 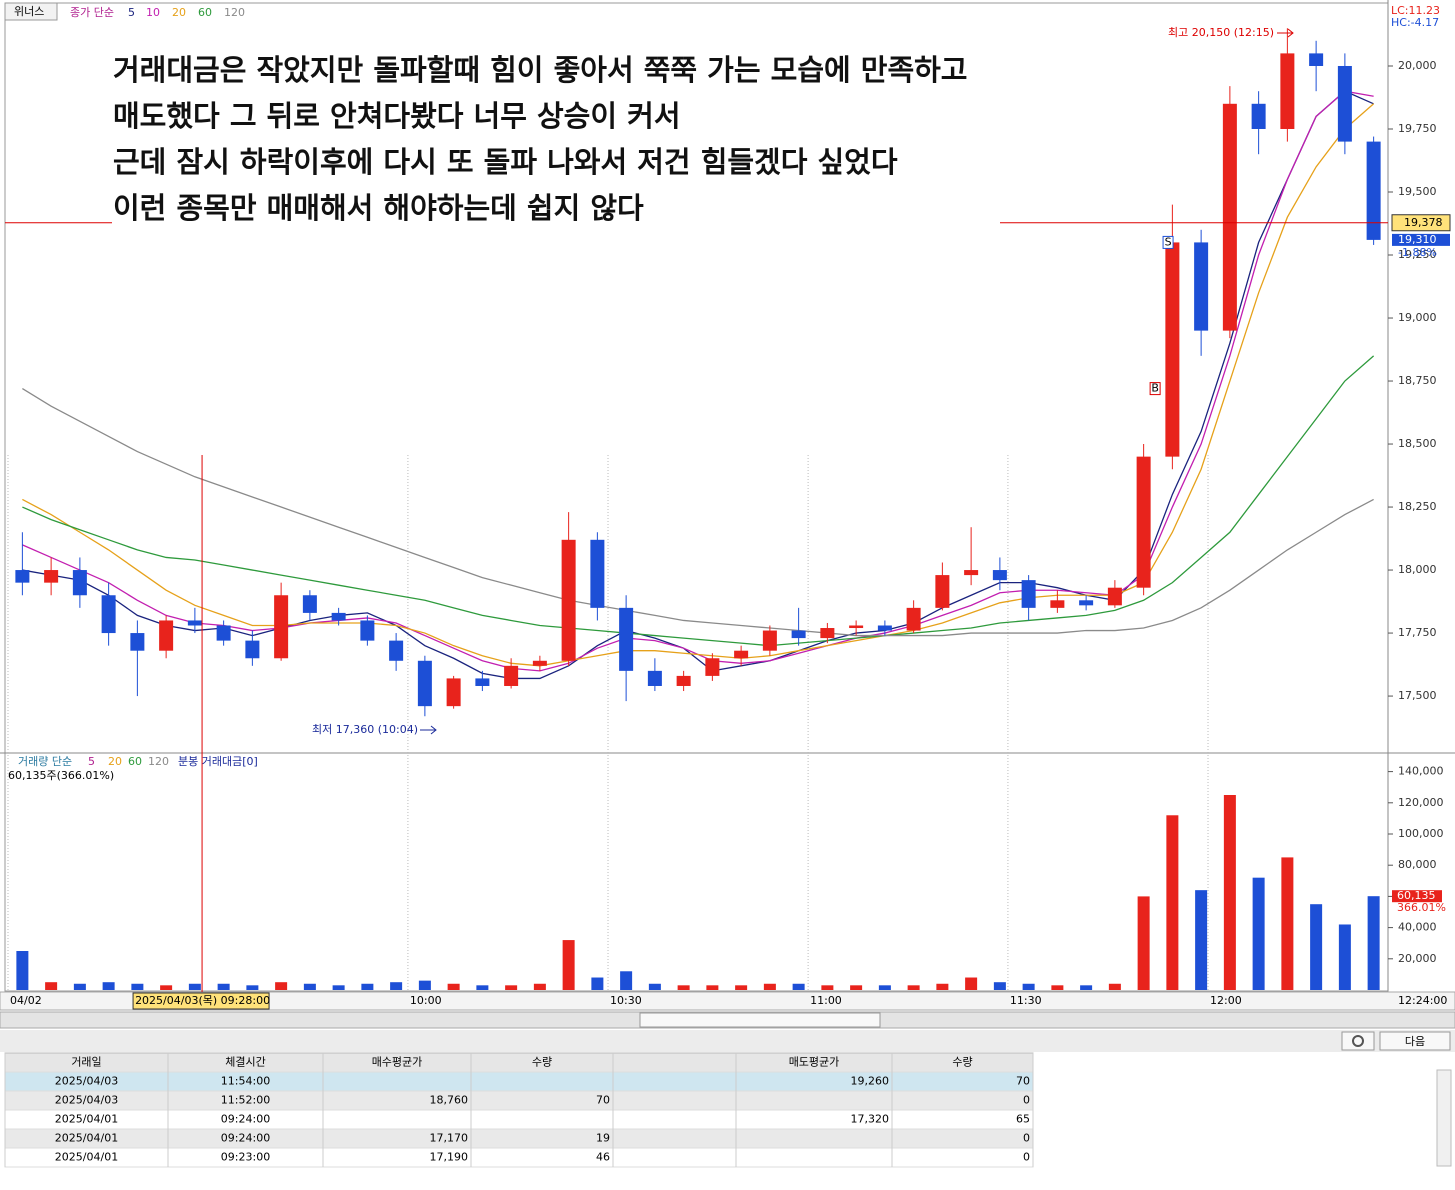 I want to click on table-header-bg, so click(x=519, y=1062).